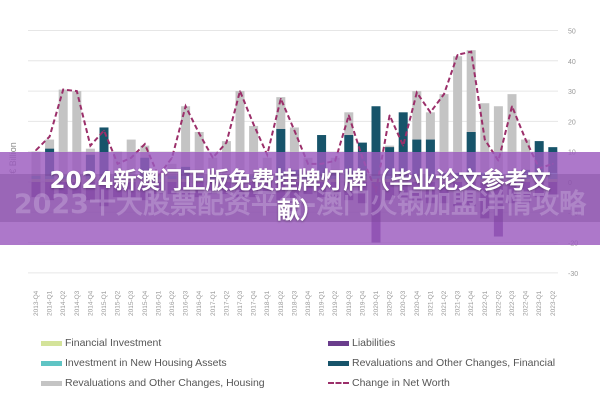 The width and height of the screenshot is (600, 400). What do you see at coordinates (63, 303) in the screenshot?
I see `x-tick-label: 2014-Q2` at bounding box center [63, 303].